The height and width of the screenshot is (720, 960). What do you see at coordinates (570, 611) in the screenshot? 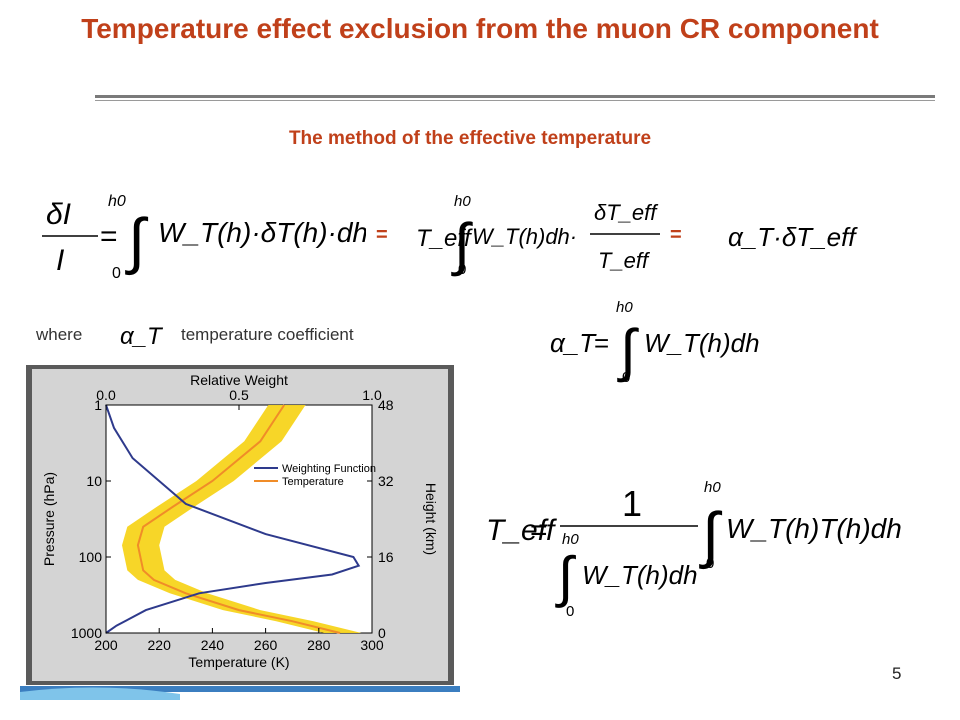
I see `formula-den-lower: 0` at bounding box center [570, 611].